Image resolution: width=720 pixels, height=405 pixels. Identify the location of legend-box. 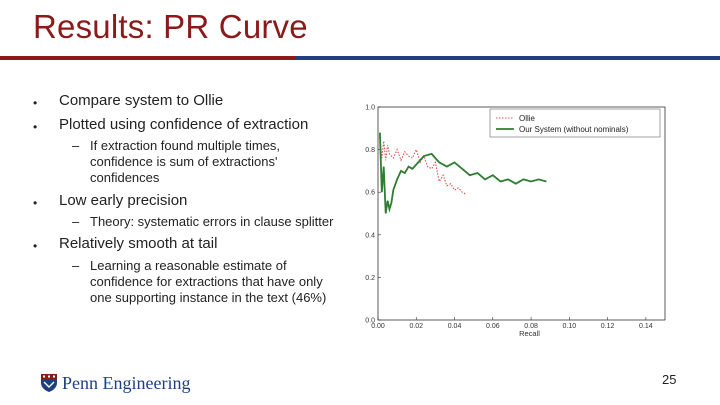
(575, 123).